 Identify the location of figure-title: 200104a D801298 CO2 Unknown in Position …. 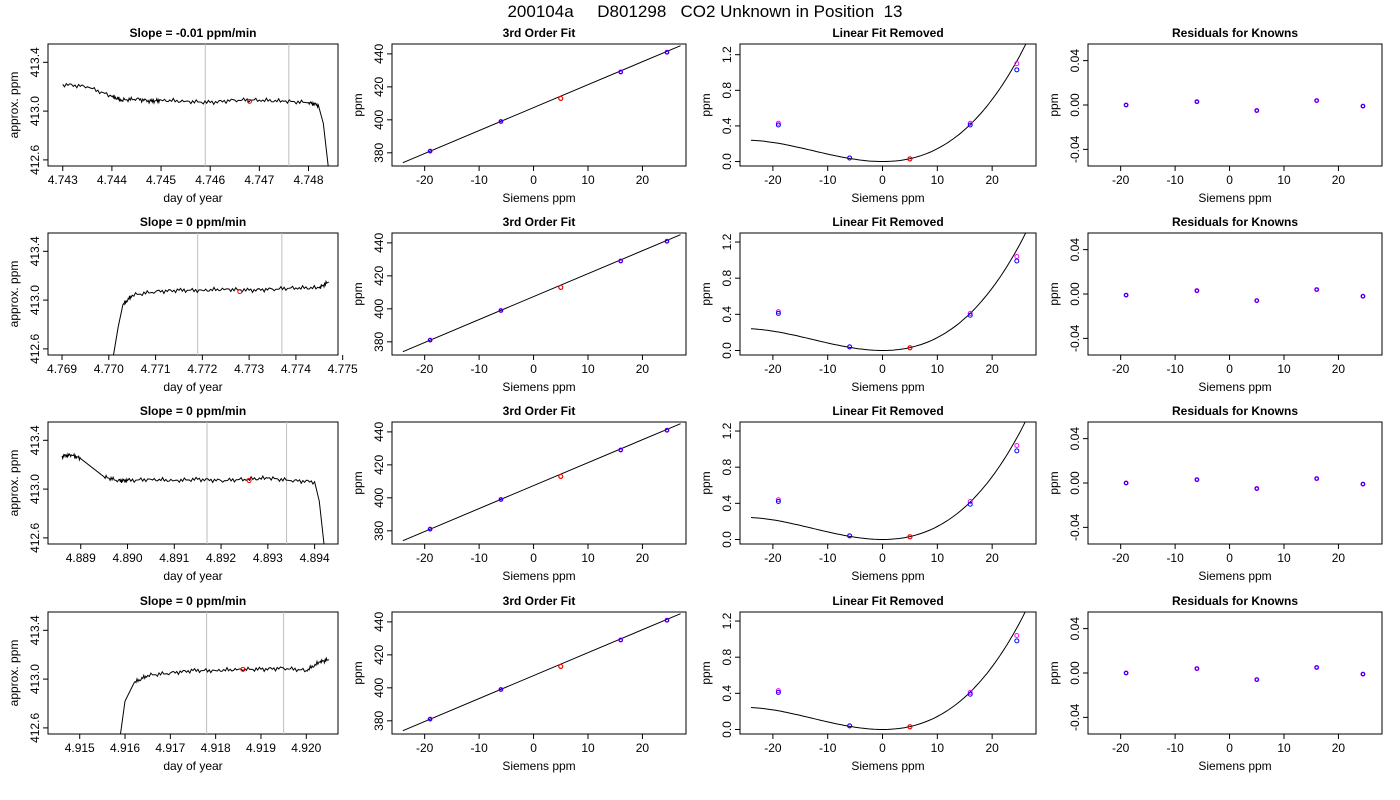
(704, 11).